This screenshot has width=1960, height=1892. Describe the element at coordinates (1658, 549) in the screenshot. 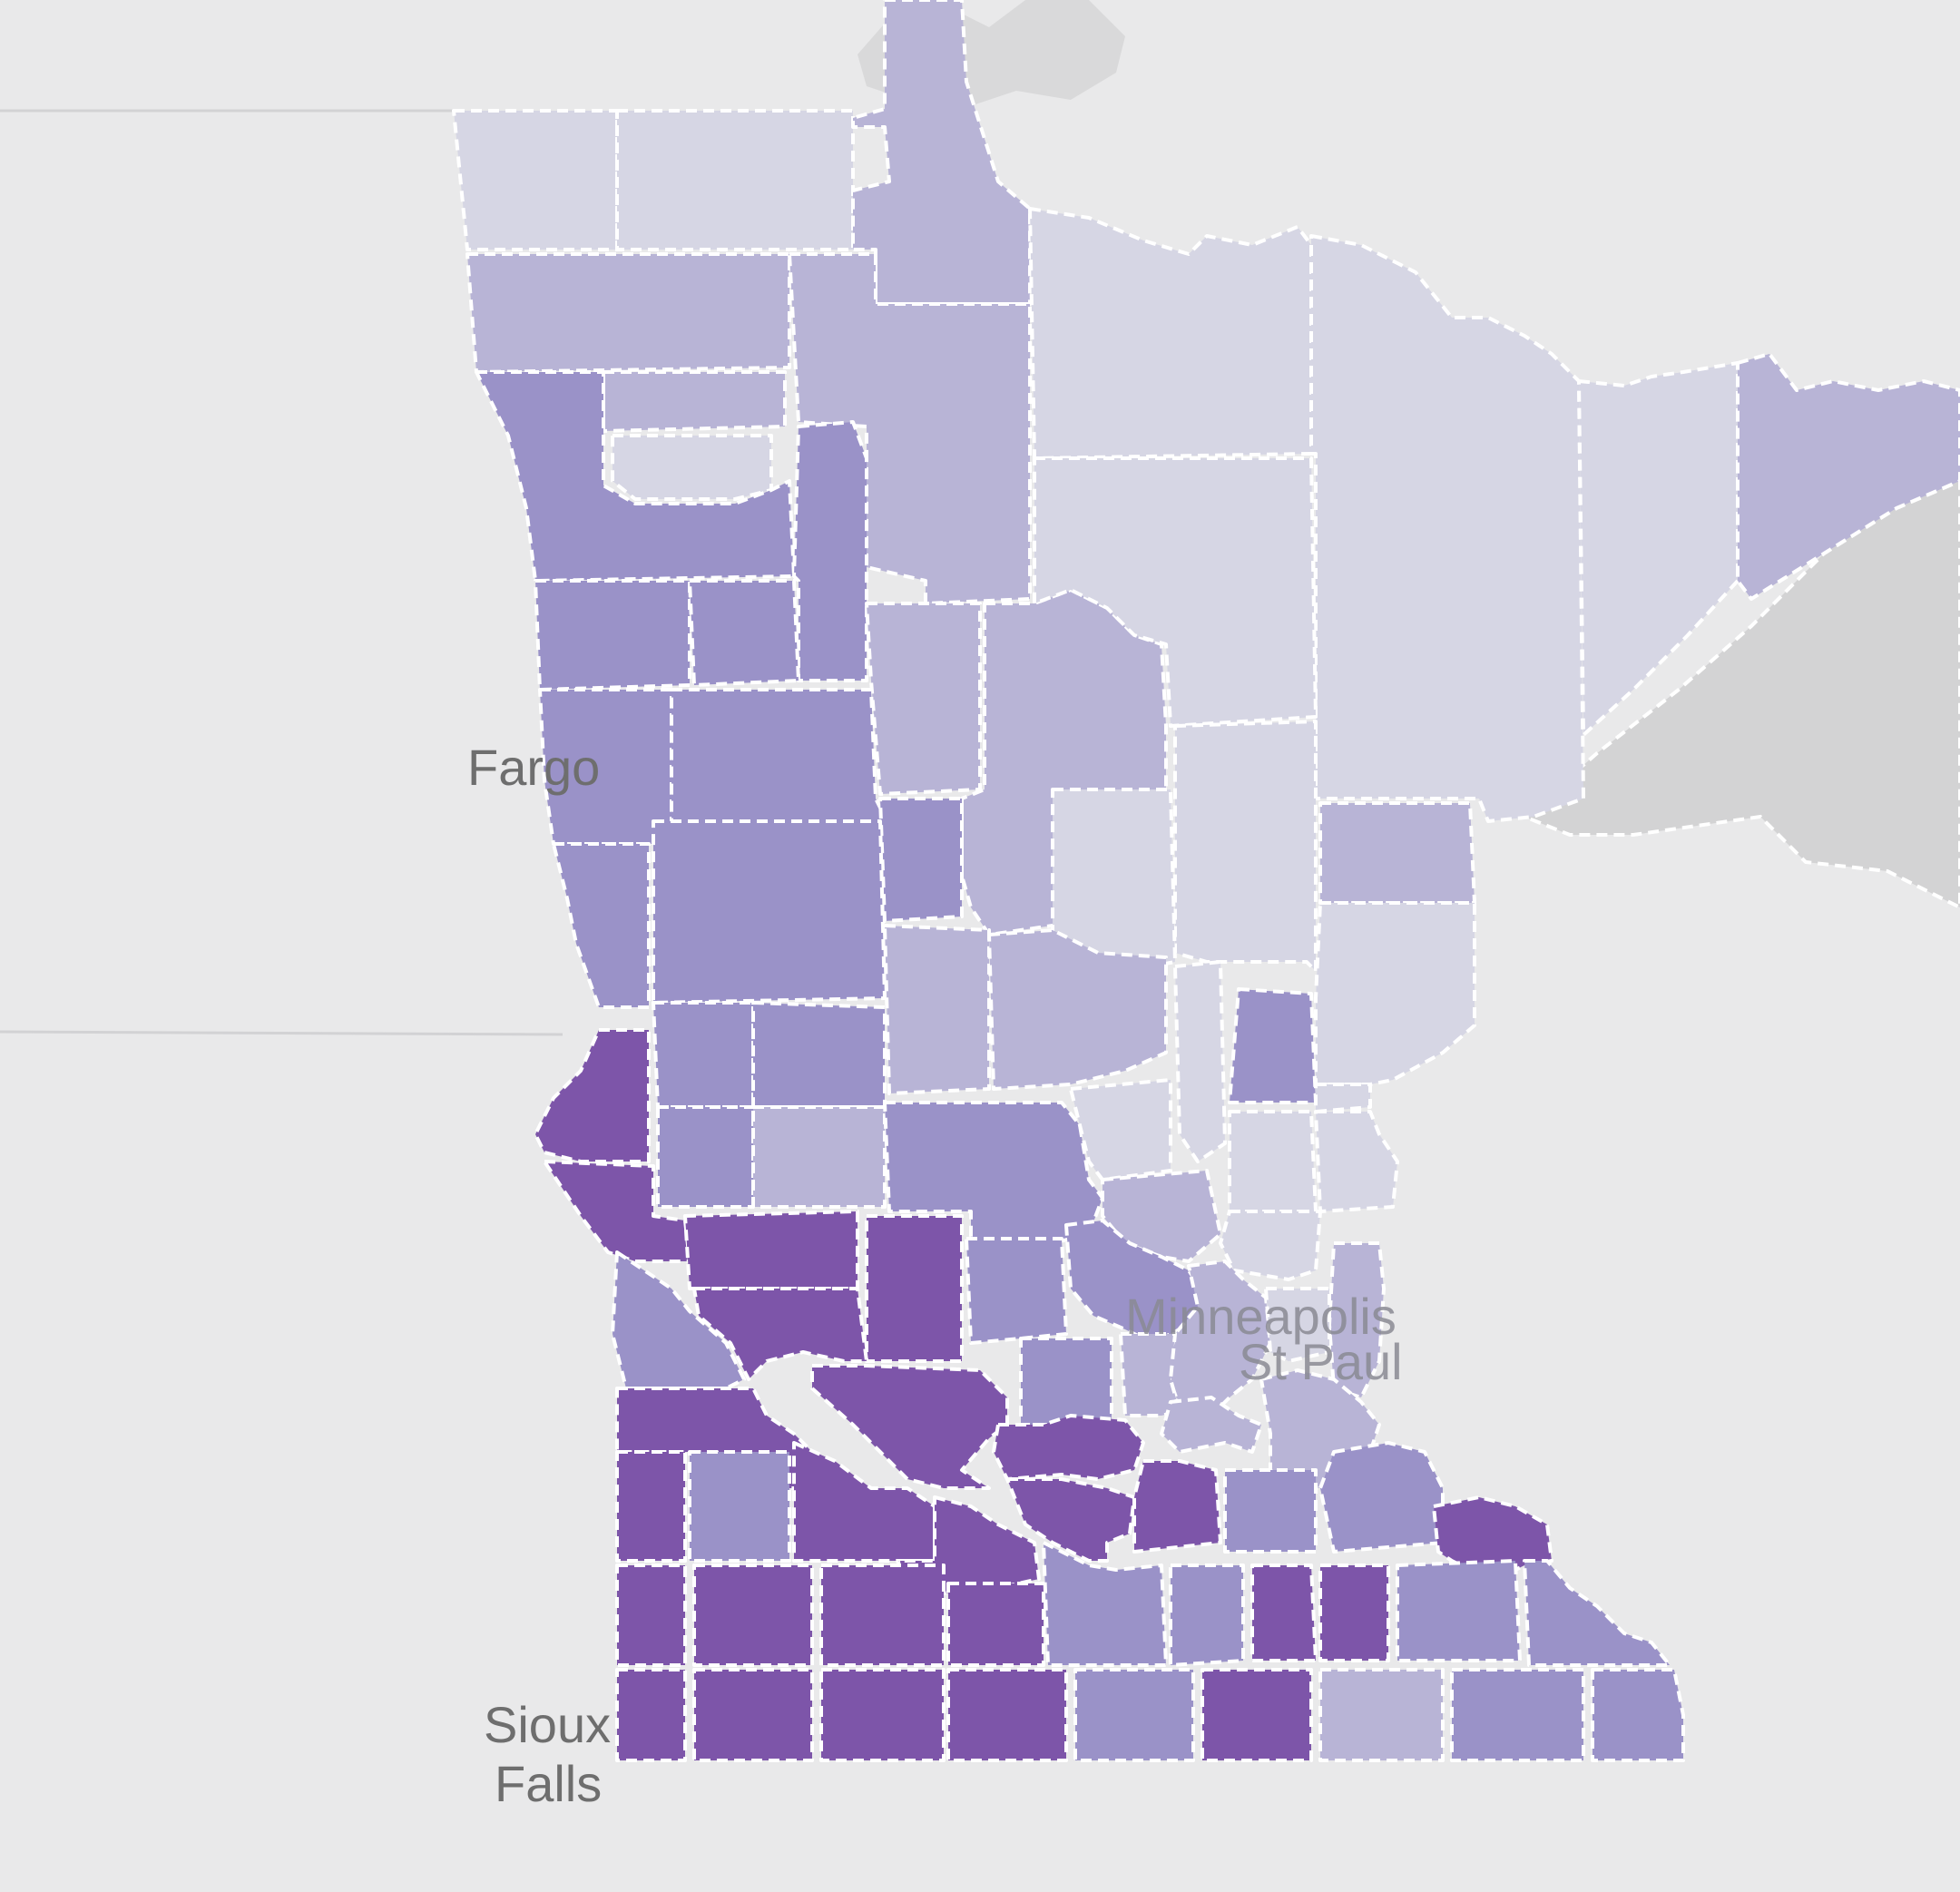

I see `county-lake` at that location.